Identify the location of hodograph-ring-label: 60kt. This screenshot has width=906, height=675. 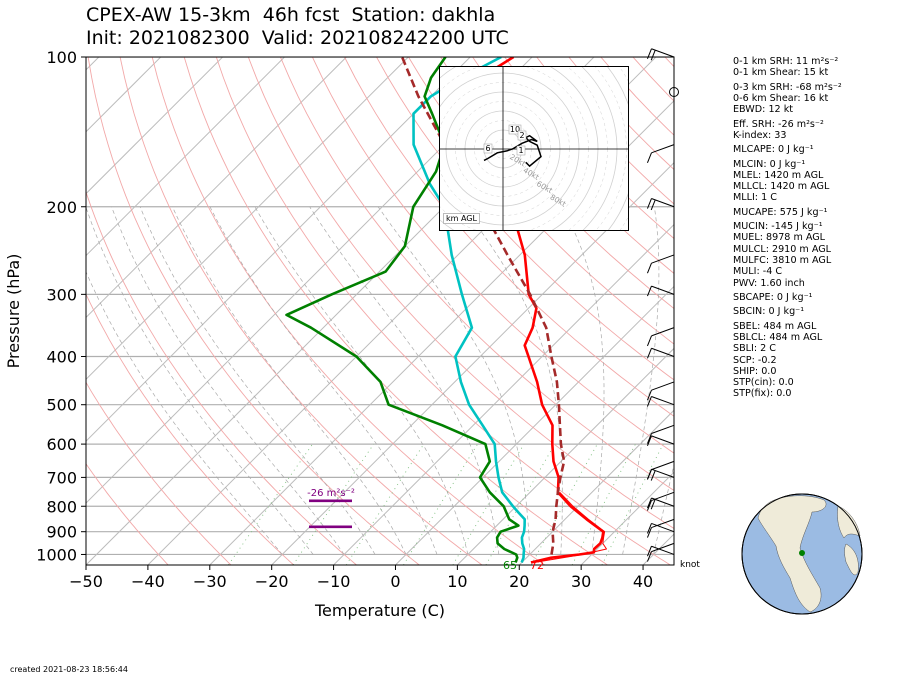
(544, 187).